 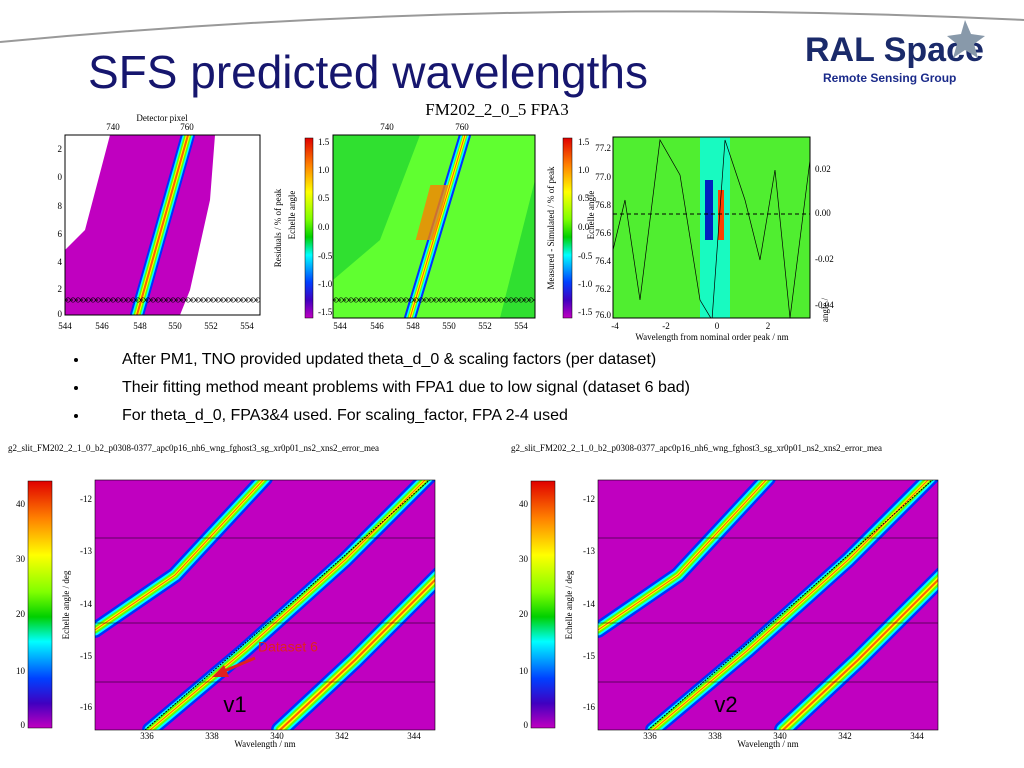 What do you see at coordinates (823, 169) in the screenshot?
I see `label: 0.02` at bounding box center [823, 169].